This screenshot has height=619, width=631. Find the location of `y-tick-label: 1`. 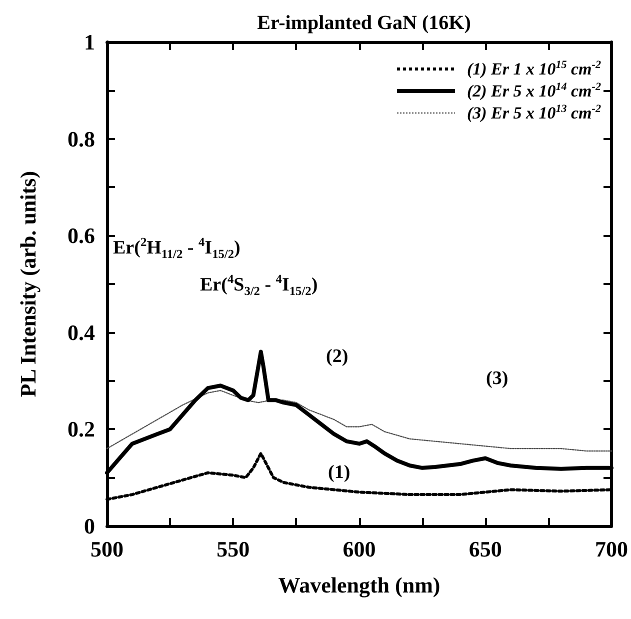

y-tick-label: 1 is located at coordinates (89, 42).